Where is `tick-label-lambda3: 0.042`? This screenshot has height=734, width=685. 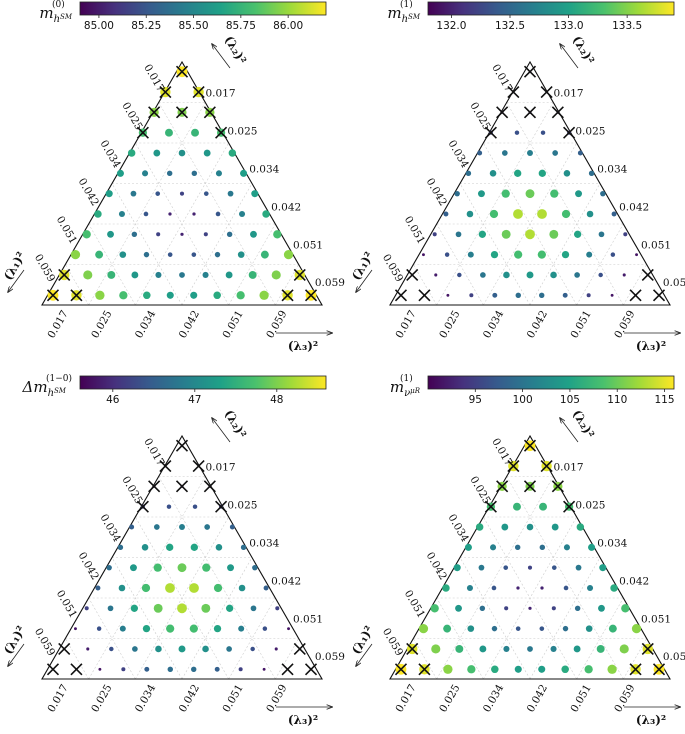
tick-label-lambda3: 0.042 is located at coordinates (537, 699).